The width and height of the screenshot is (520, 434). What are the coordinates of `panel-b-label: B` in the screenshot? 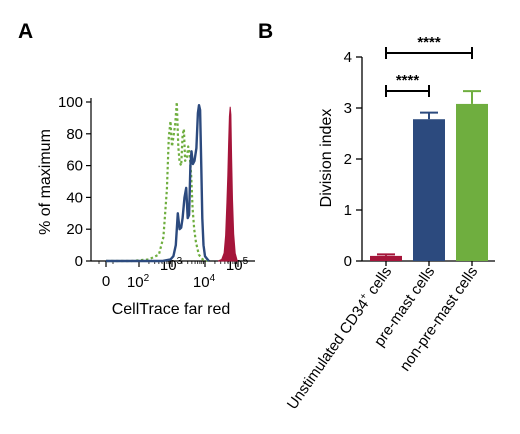 It's located at (265, 31).